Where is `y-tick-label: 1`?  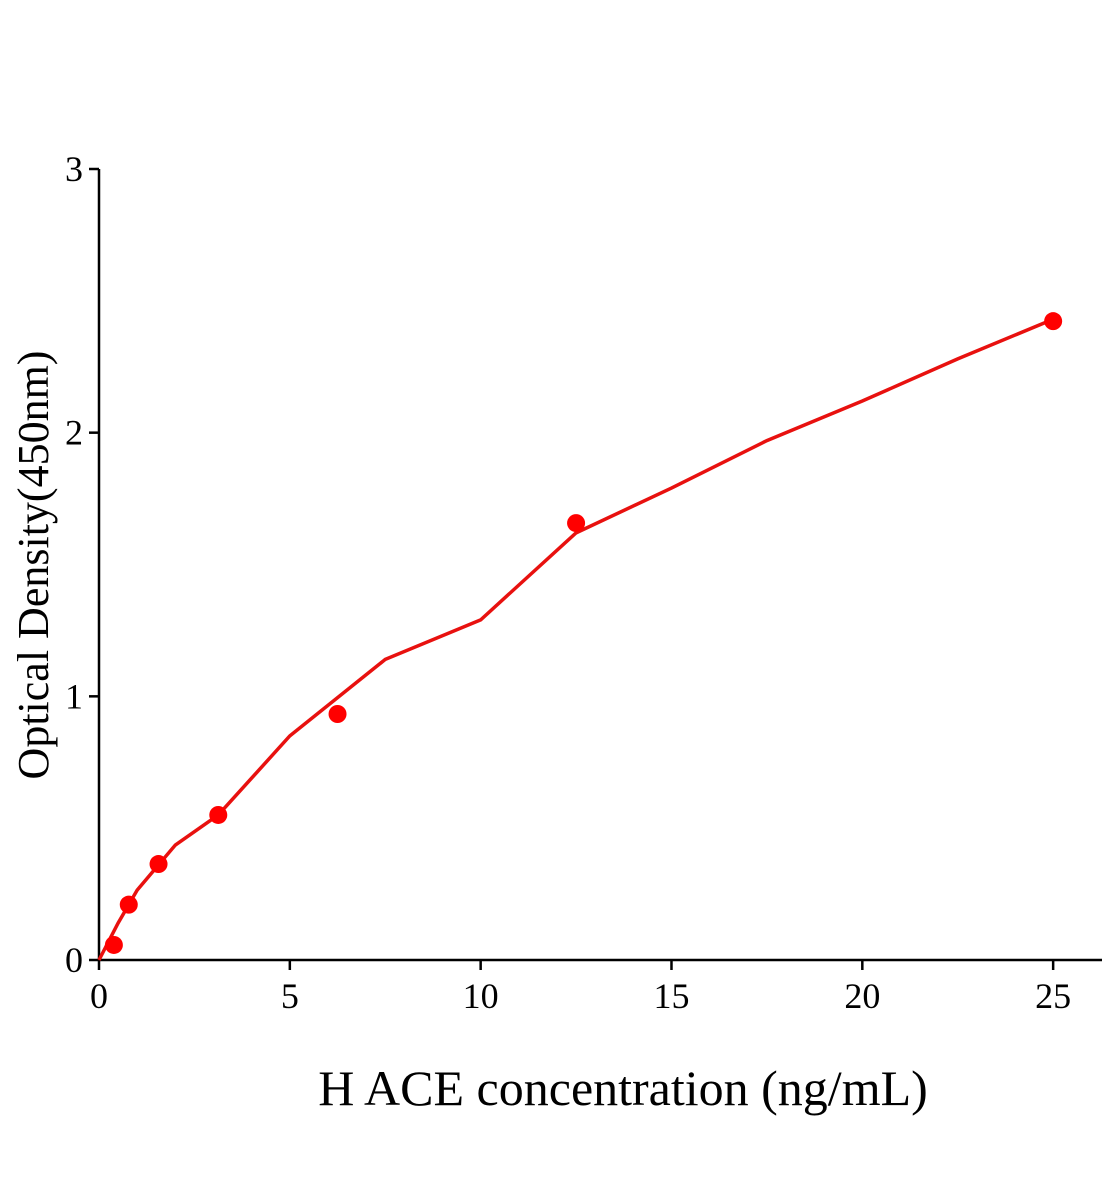 y-tick-label: 1 is located at coordinates (74, 696).